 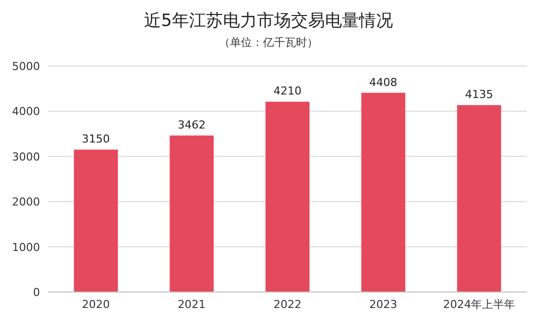 I want to click on ytick: 3000, so click(x=26, y=157).